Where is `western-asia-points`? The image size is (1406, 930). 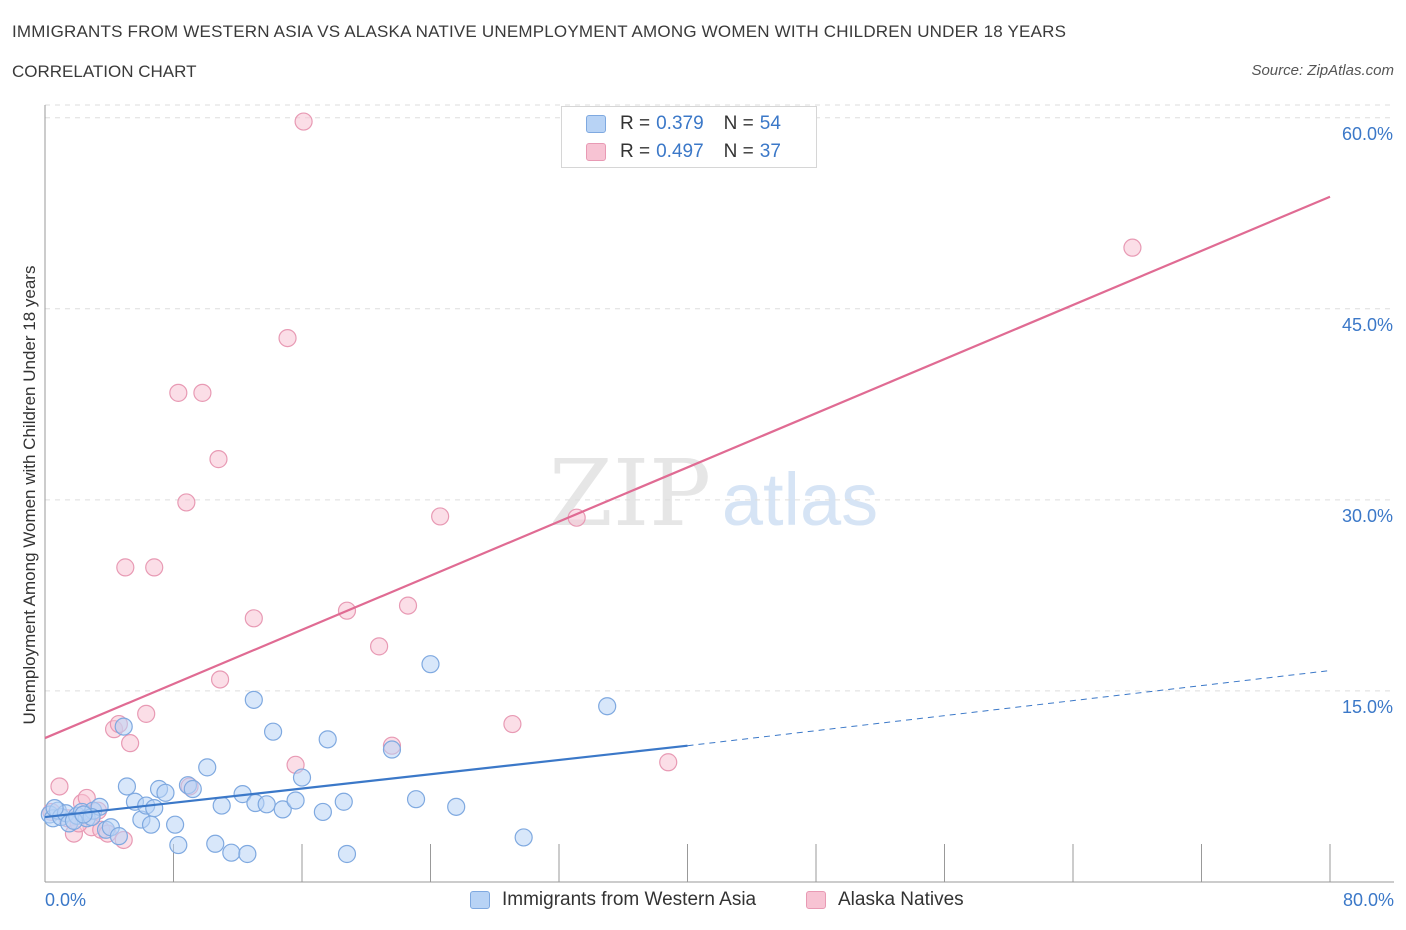 western-asia-points is located at coordinates (328, 759).